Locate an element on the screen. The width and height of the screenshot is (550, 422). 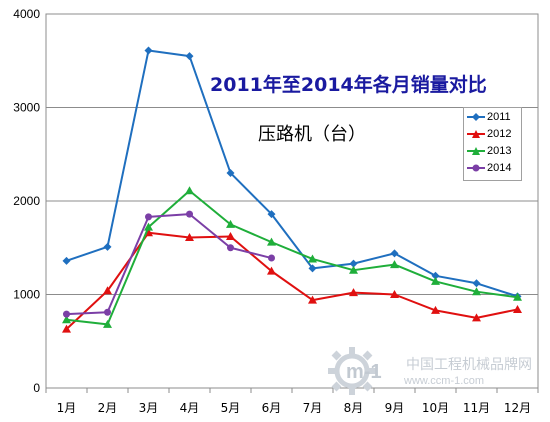
legend-item-2012: 2012 is located at coordinates (492, 135).